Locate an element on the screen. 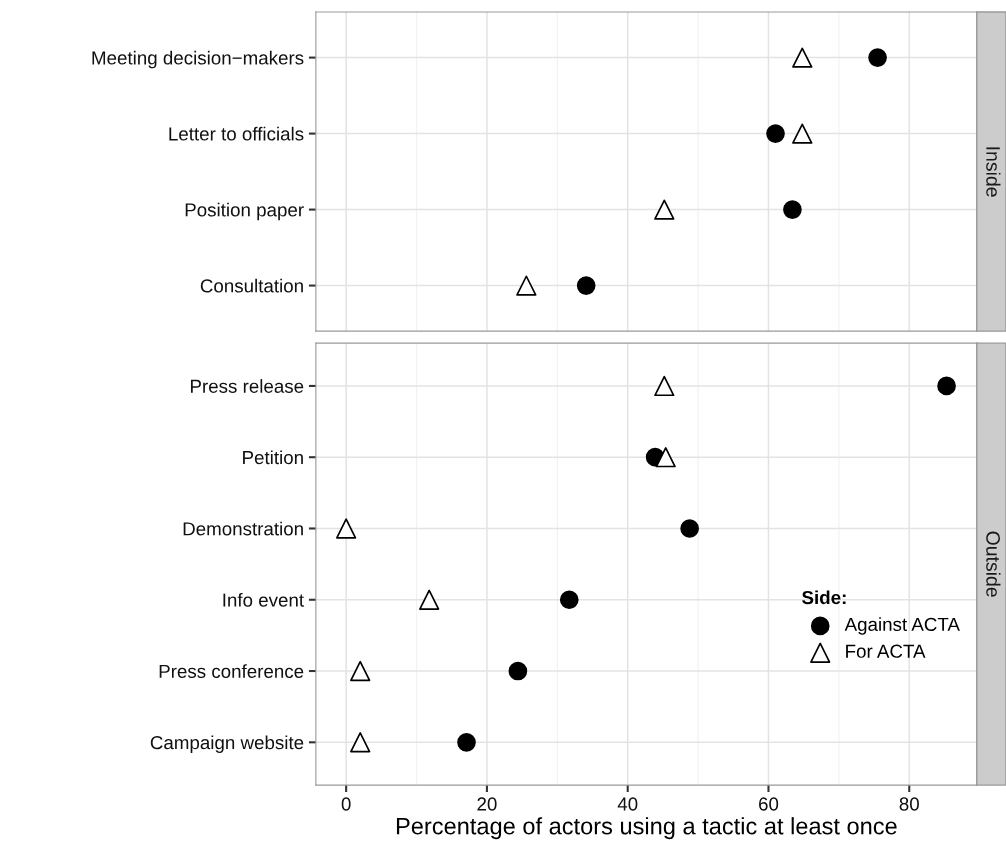 This screenshot has height=858, width=1006. legend-label: For ACTA is located at coordinates (886, 651).